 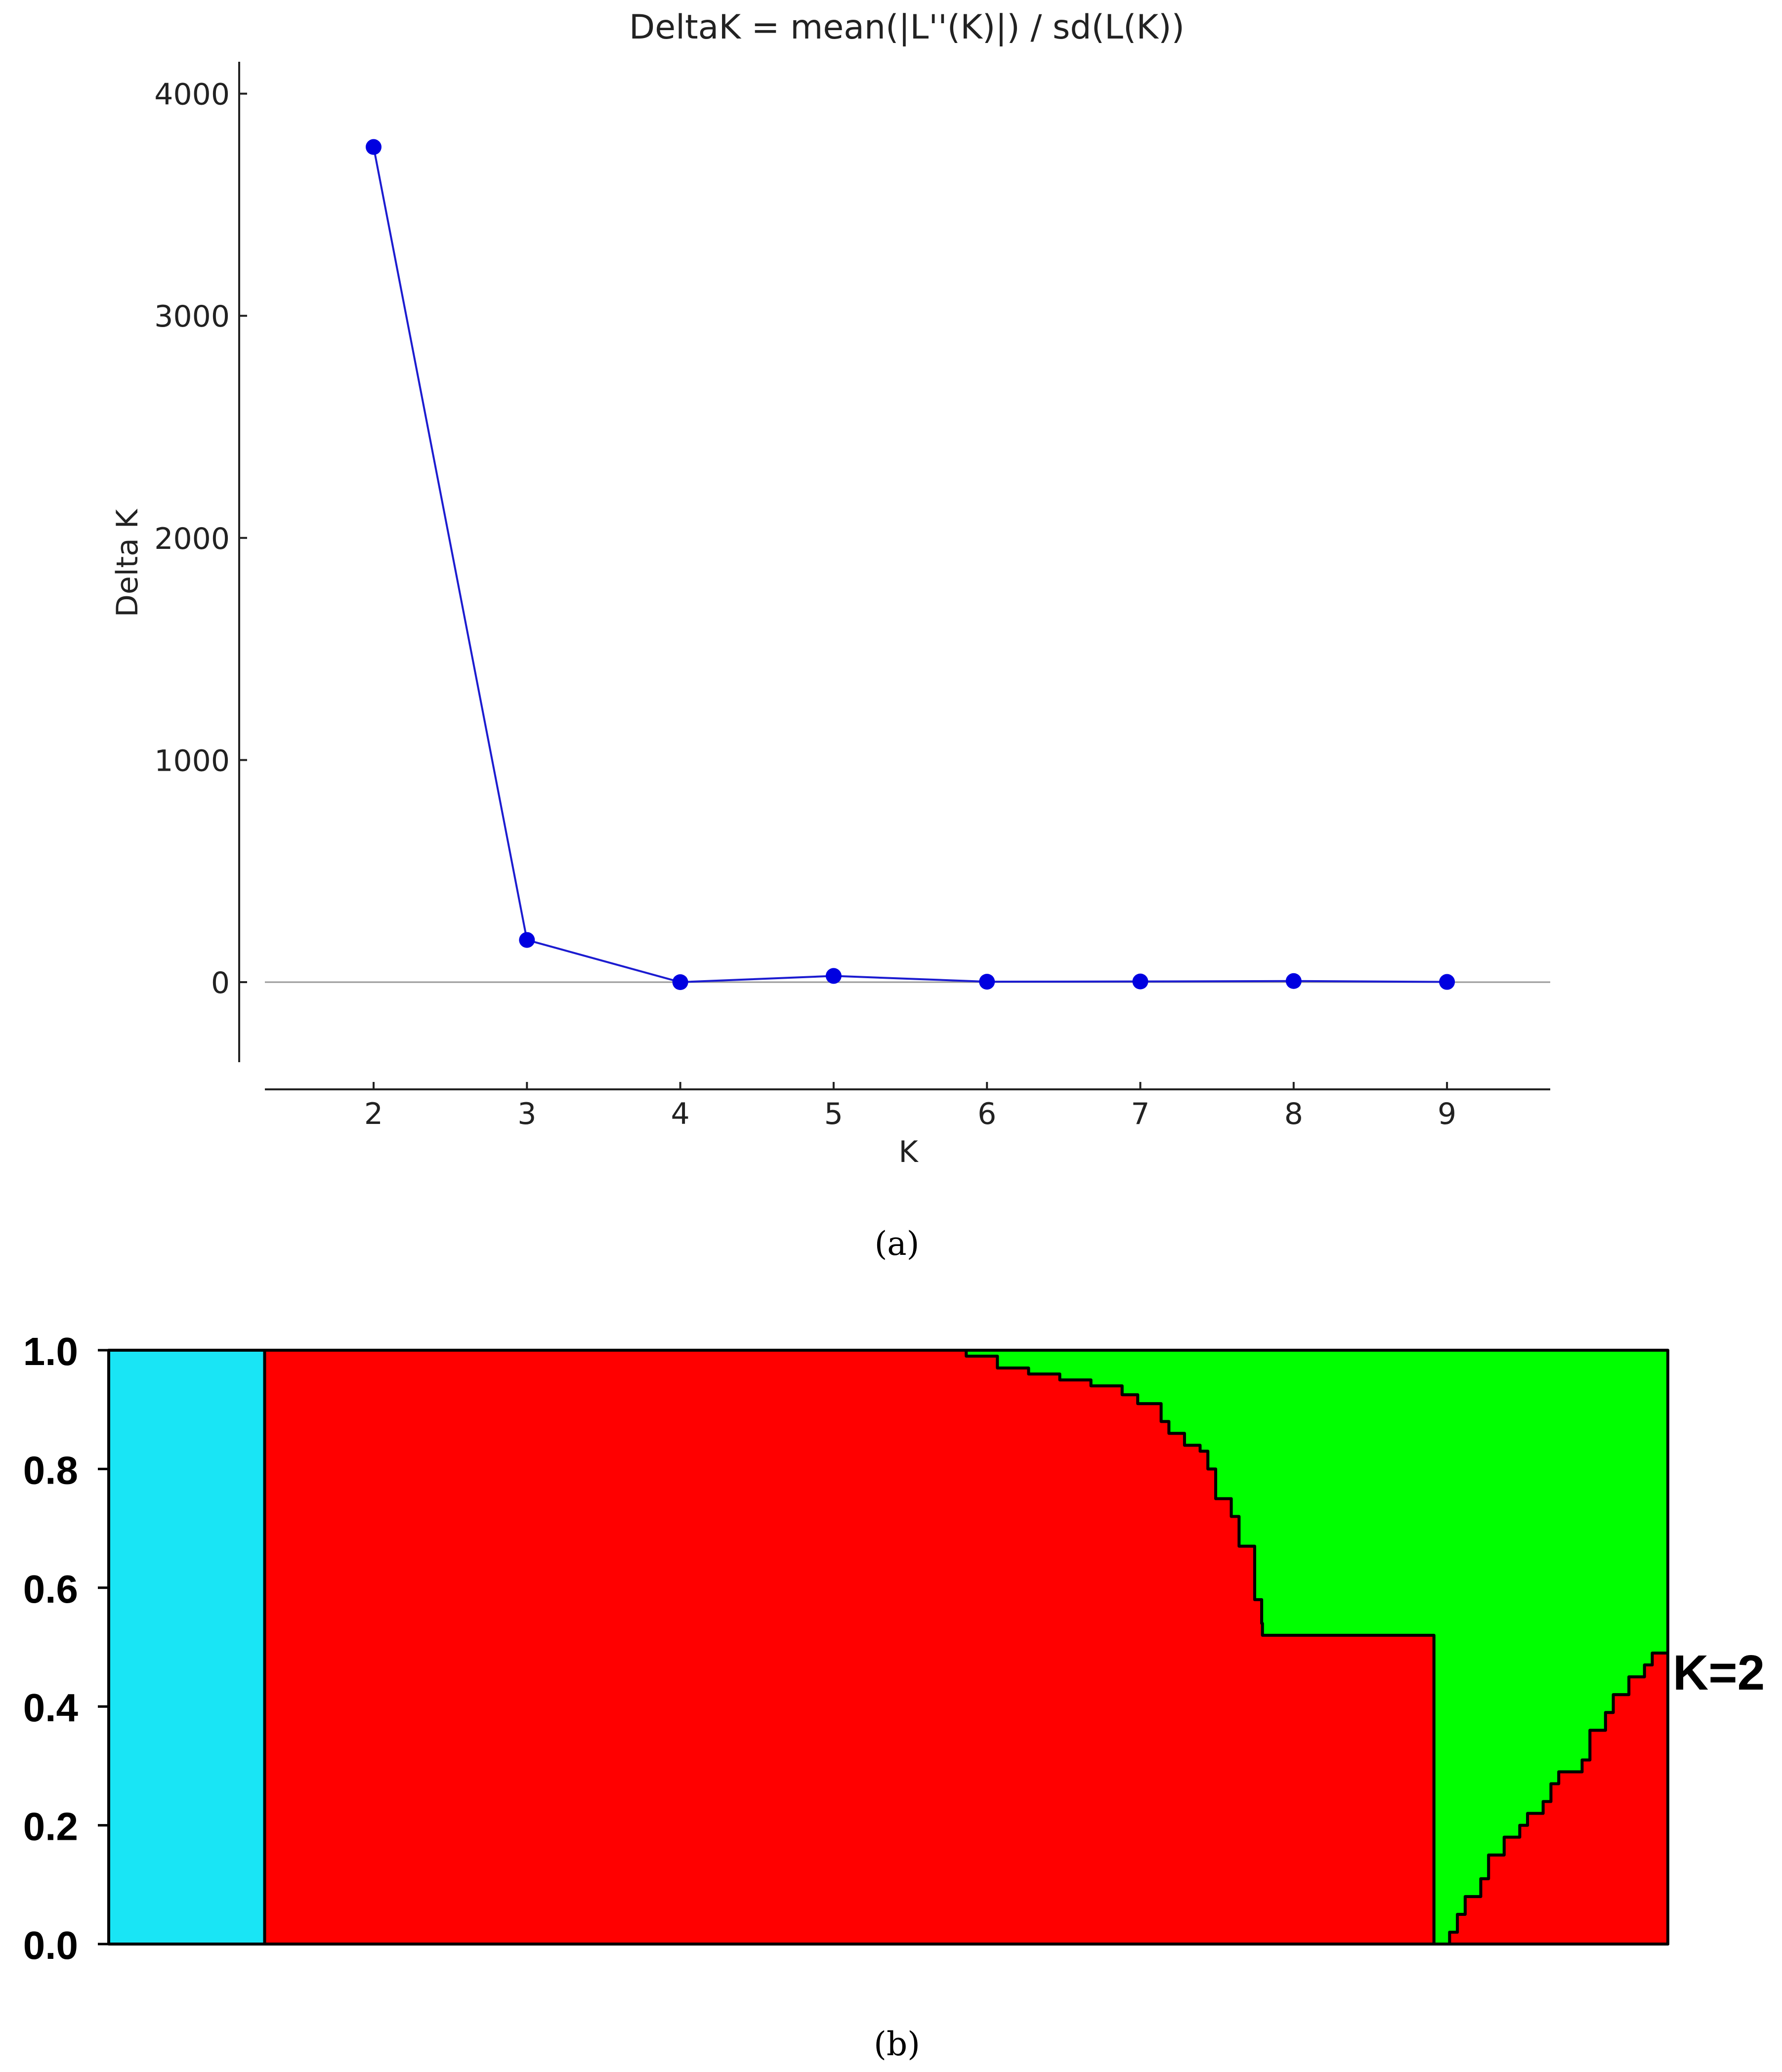 What do you see at coordinates (1293, 1114) in the screenshot?
I see `x-tick-label: 8` at bounding box center [1293, 1114].